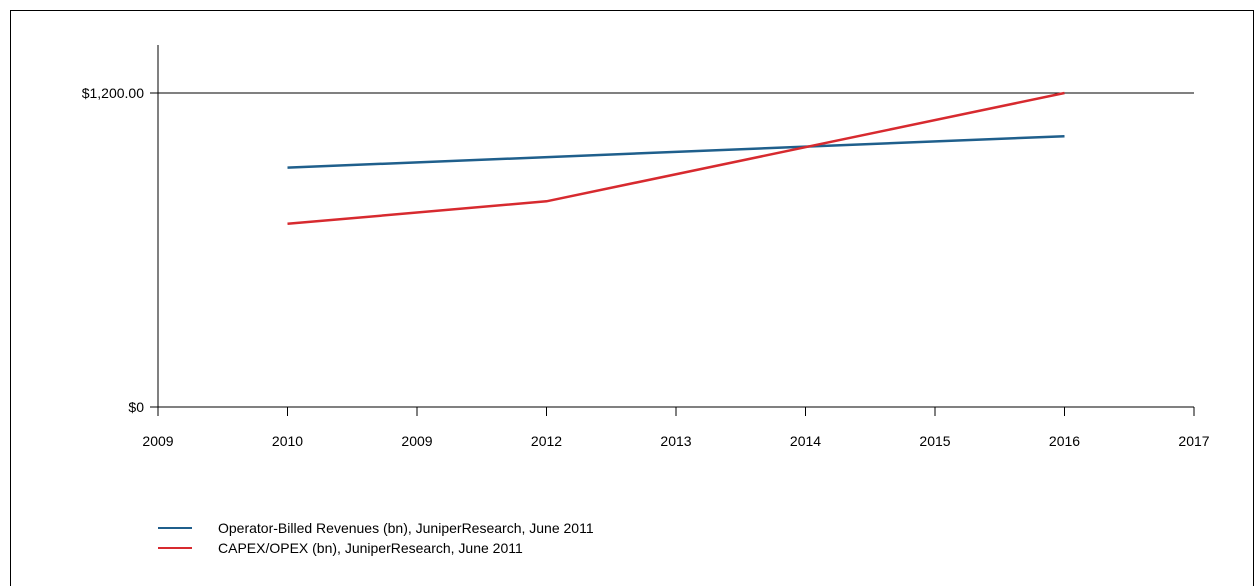  What do you see at coordinates (546, 441) in the screenshot?
I see `x-tick-label: 2012` at bounding box center [546, 441].